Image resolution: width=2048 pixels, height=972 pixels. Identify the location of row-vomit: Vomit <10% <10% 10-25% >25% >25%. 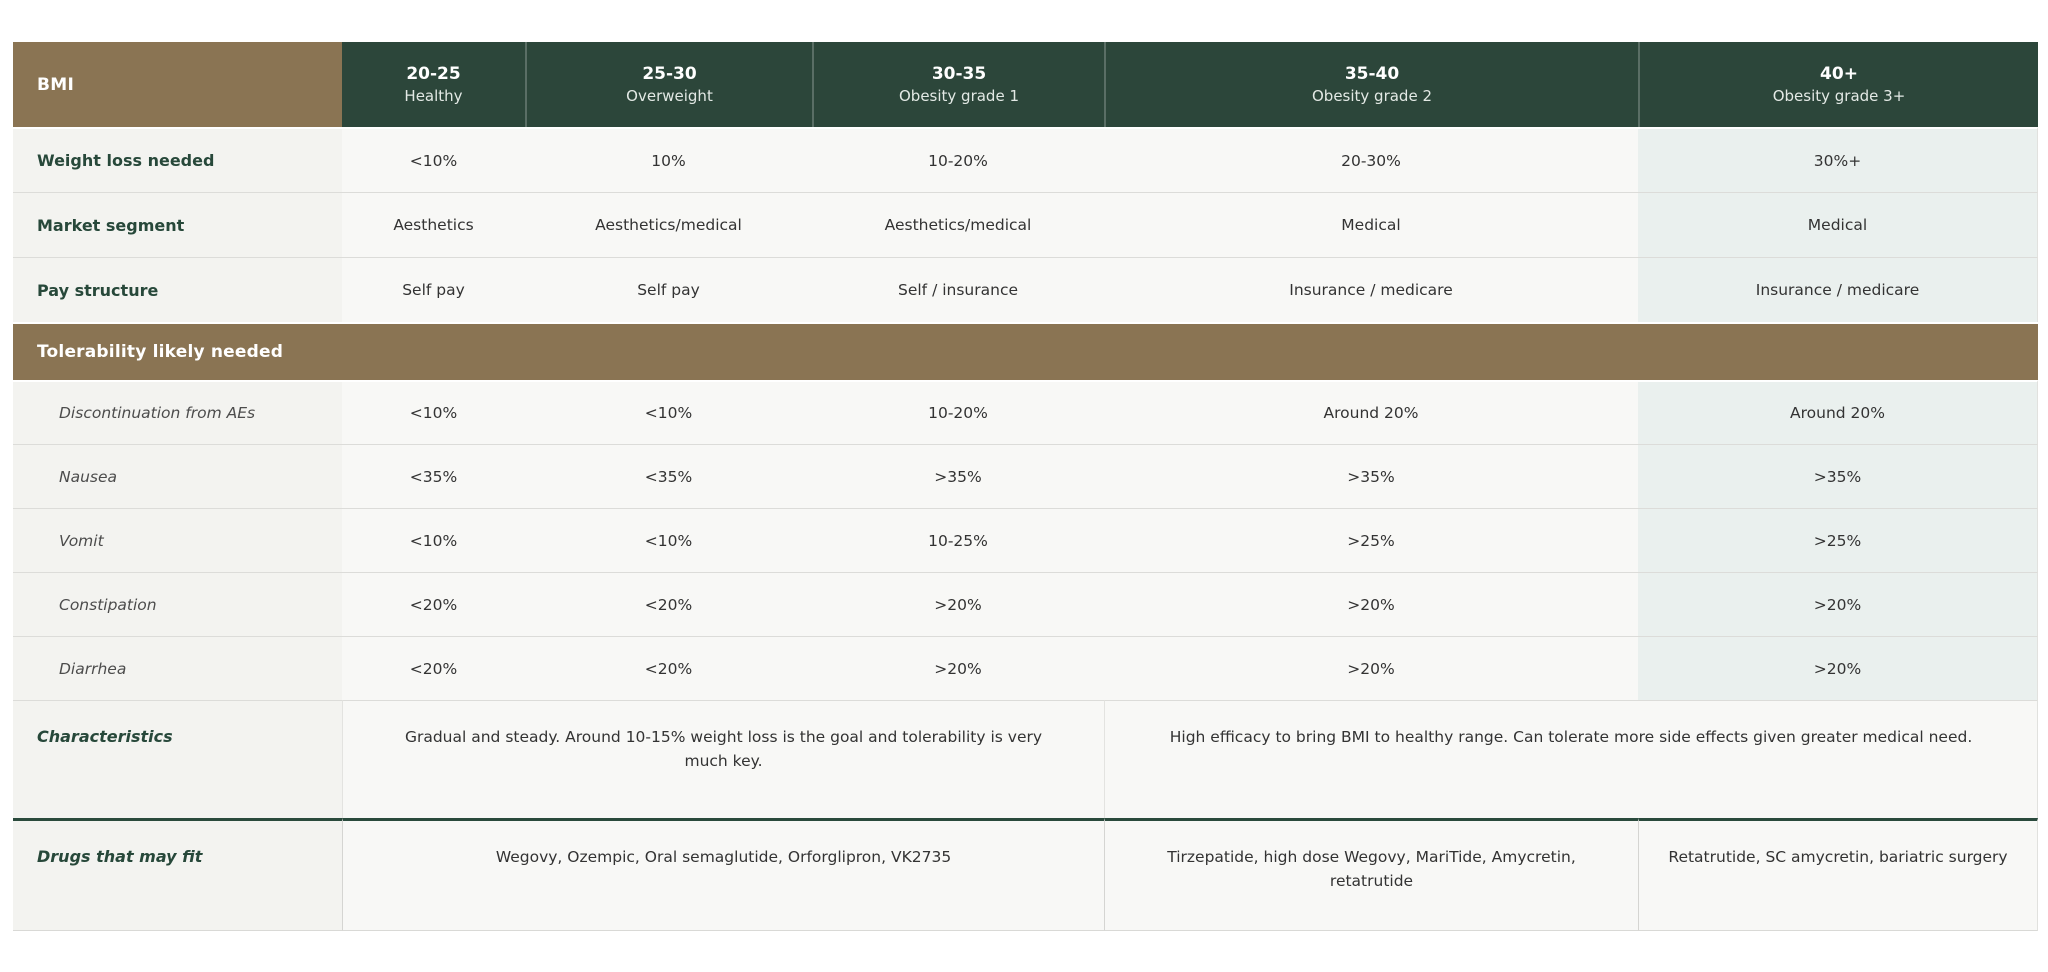
(1025, 540).